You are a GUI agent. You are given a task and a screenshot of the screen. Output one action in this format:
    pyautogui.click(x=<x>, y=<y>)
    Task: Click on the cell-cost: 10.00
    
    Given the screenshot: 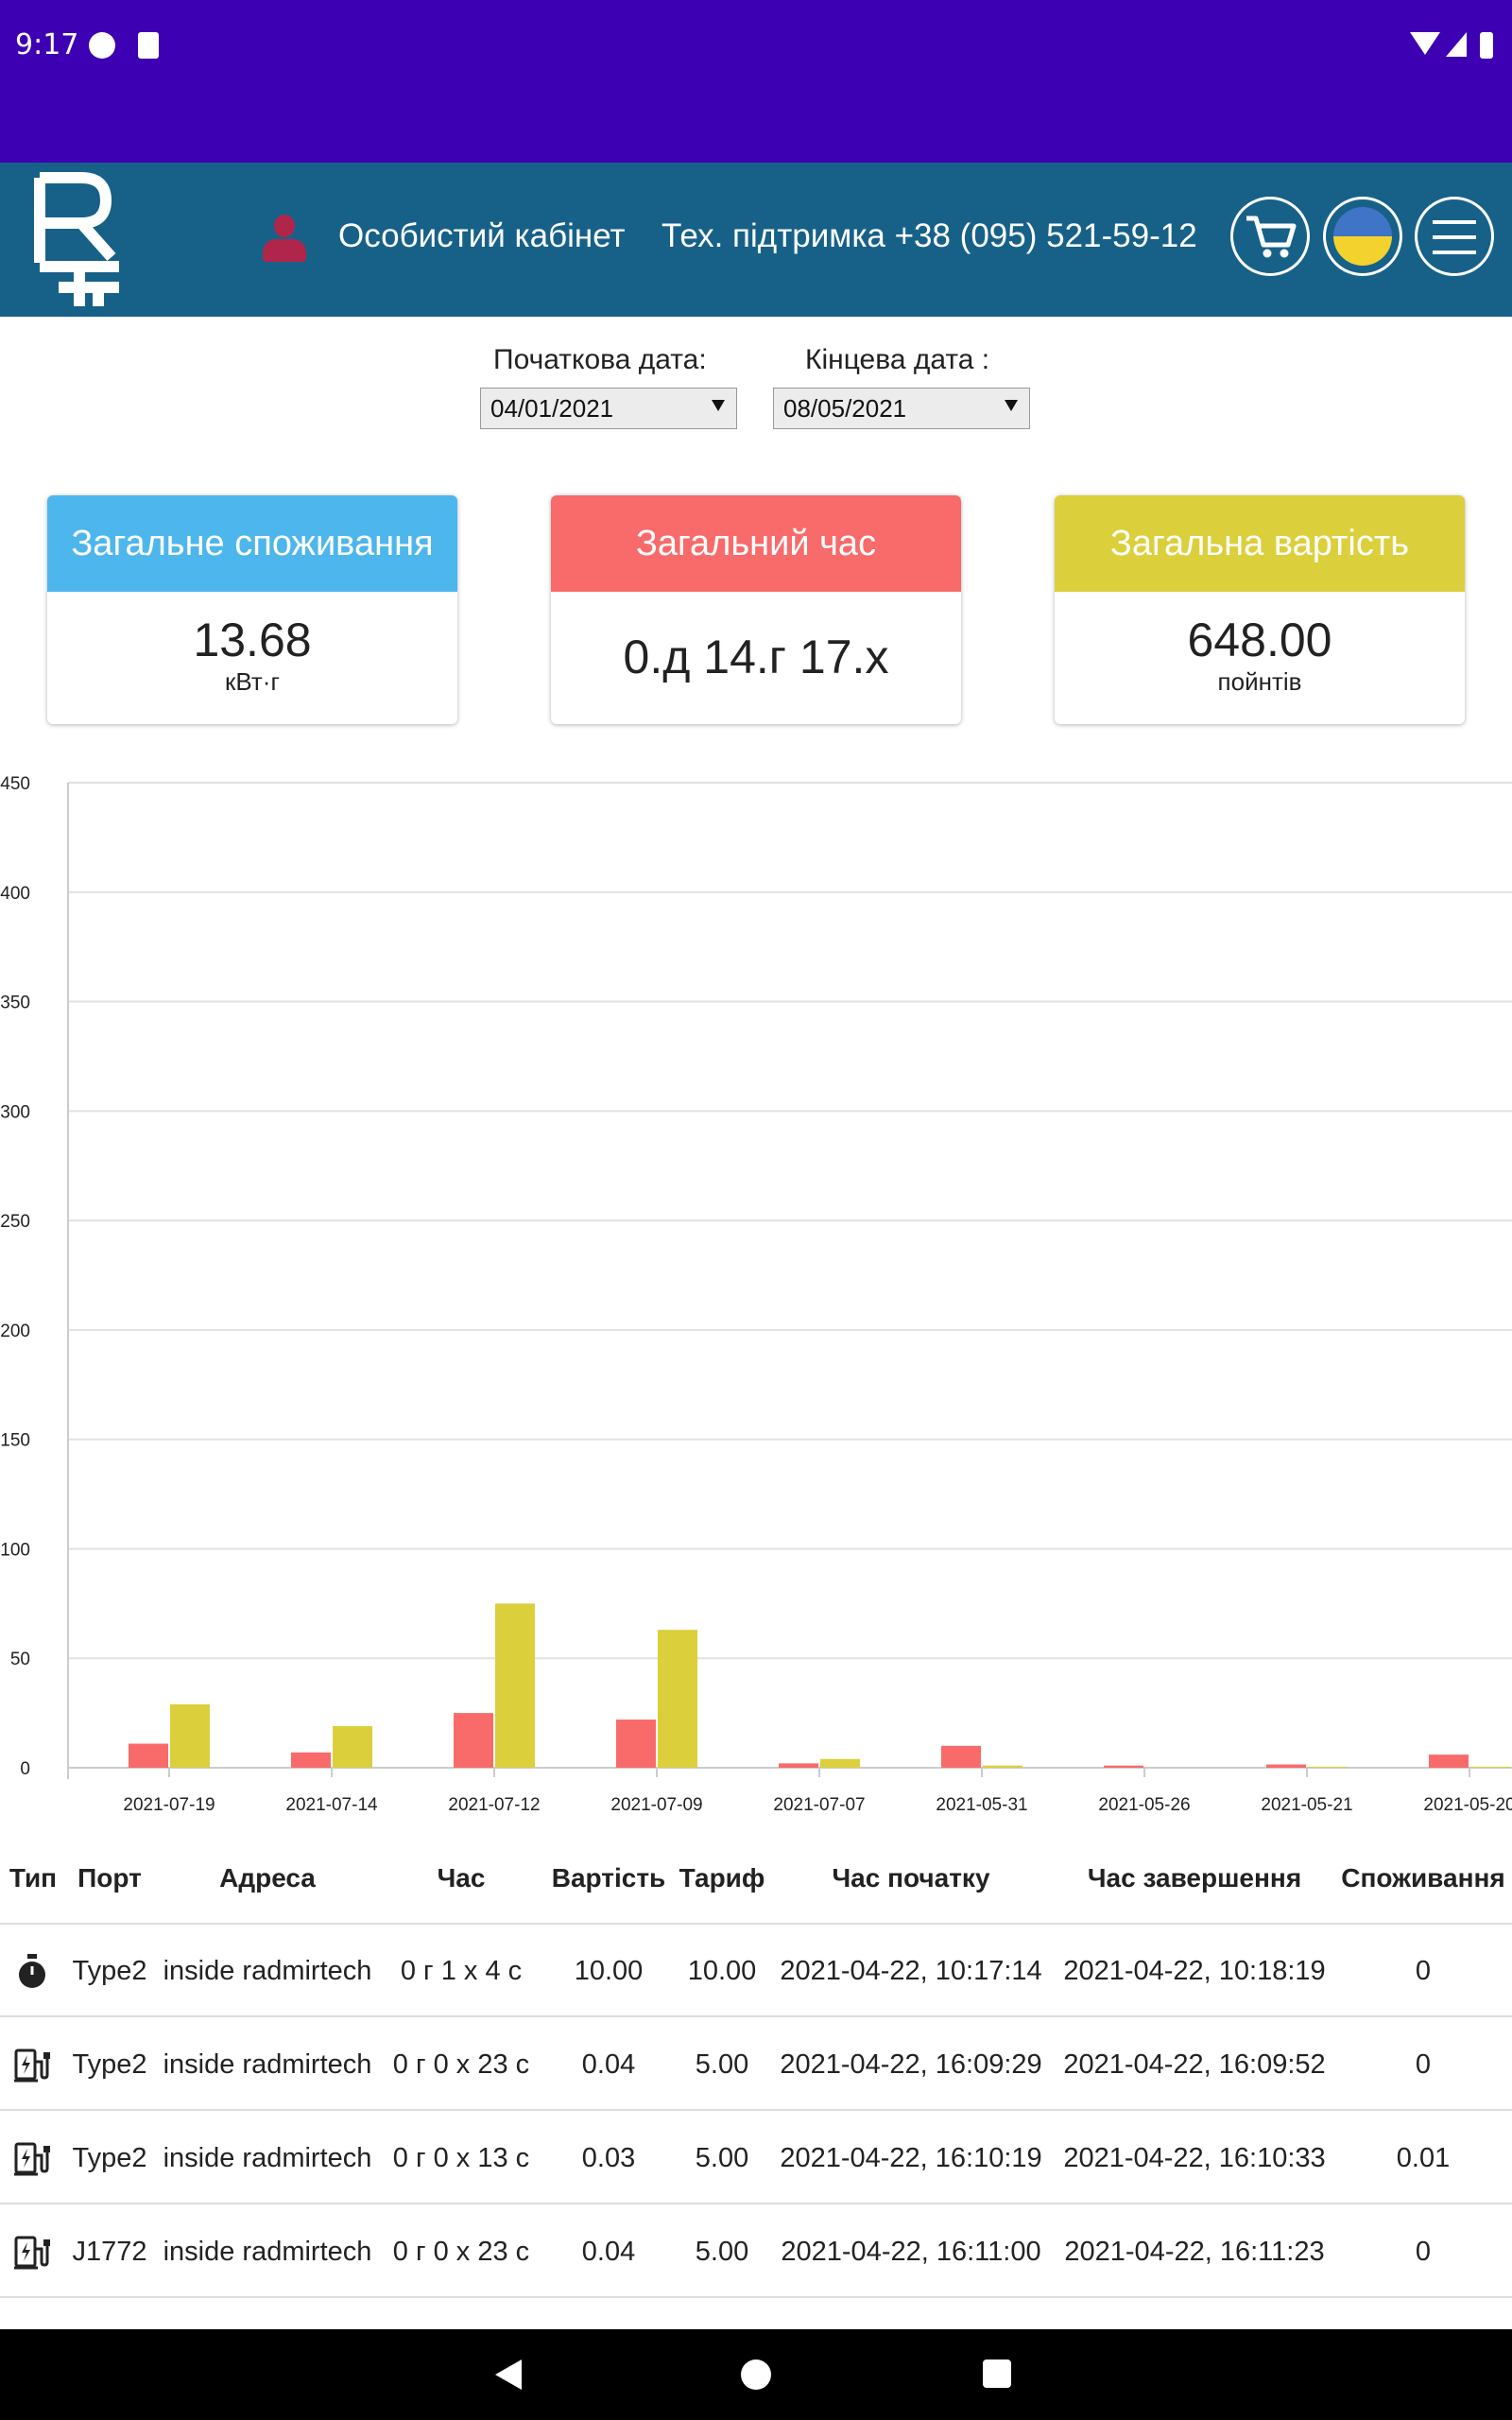 What is the action you would take?
    pyautogui.click(x=609, y=1971)
    